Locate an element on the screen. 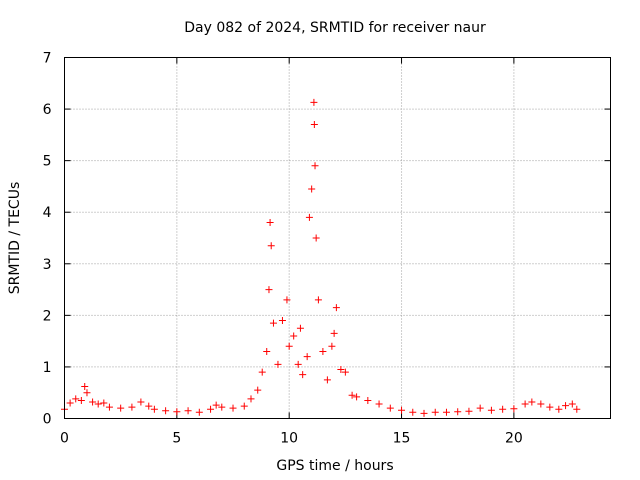  x-tick-label: 15 is located at coordinates (402, 439).